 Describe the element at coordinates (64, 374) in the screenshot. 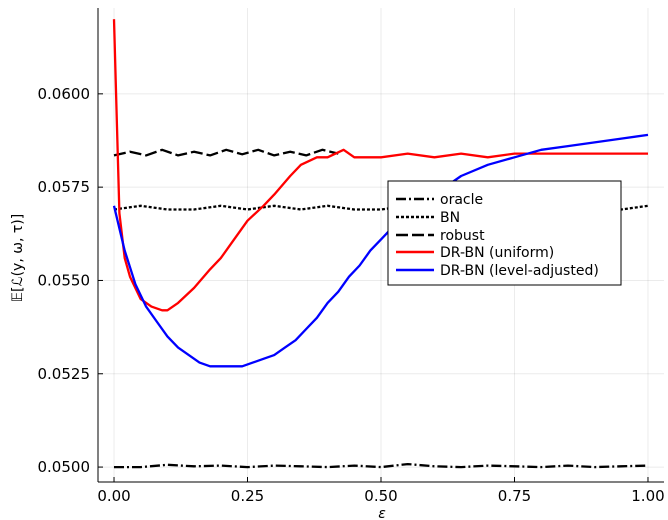

I see `y-tick-label: 0.0525` at that location.